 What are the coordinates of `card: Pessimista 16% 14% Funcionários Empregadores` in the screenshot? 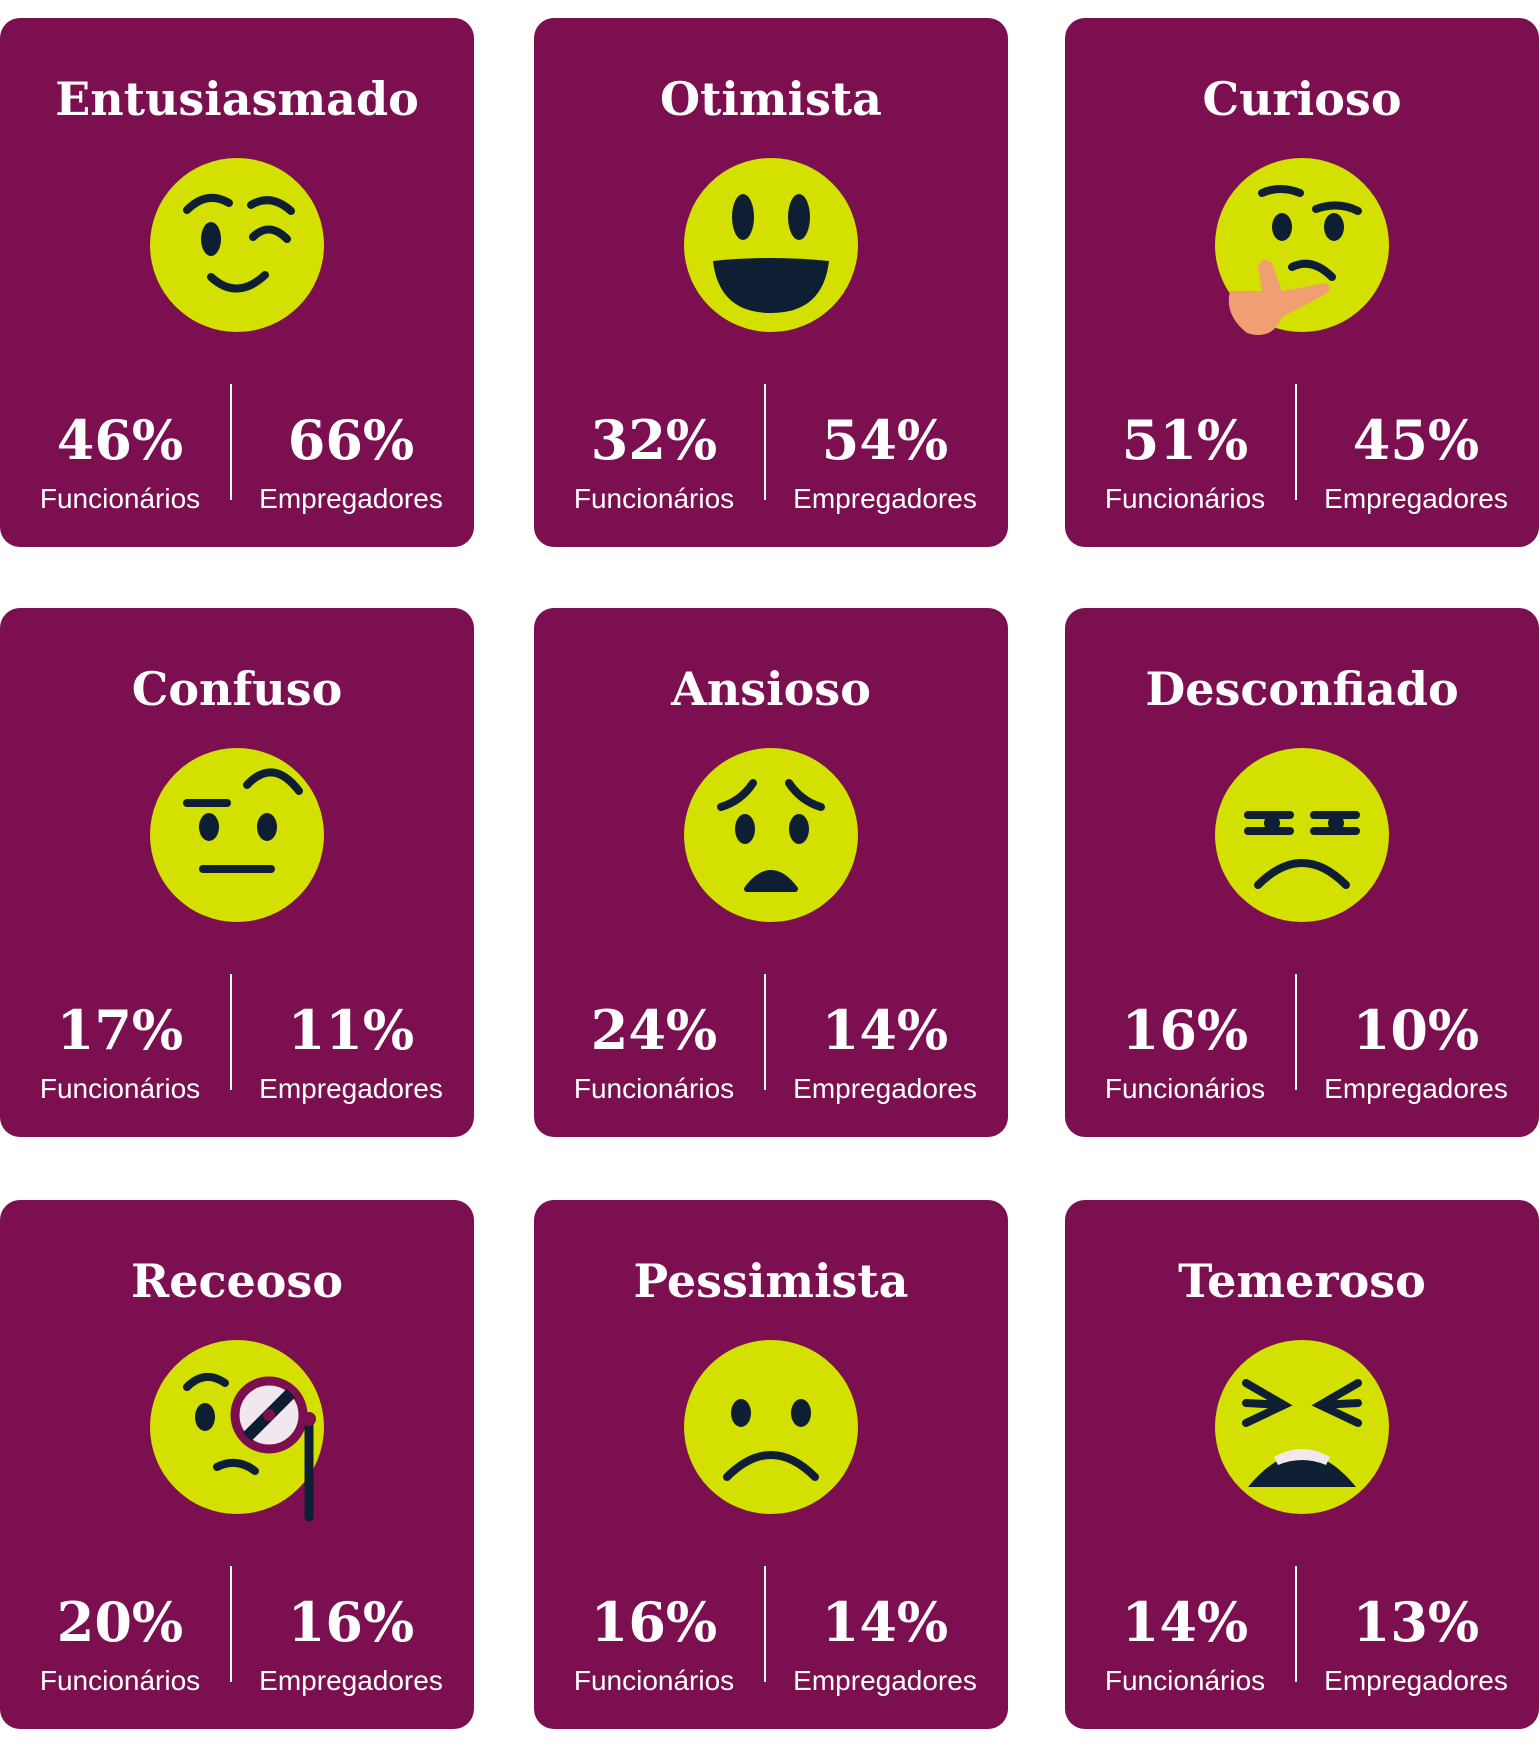 It's located at (771, 1464).